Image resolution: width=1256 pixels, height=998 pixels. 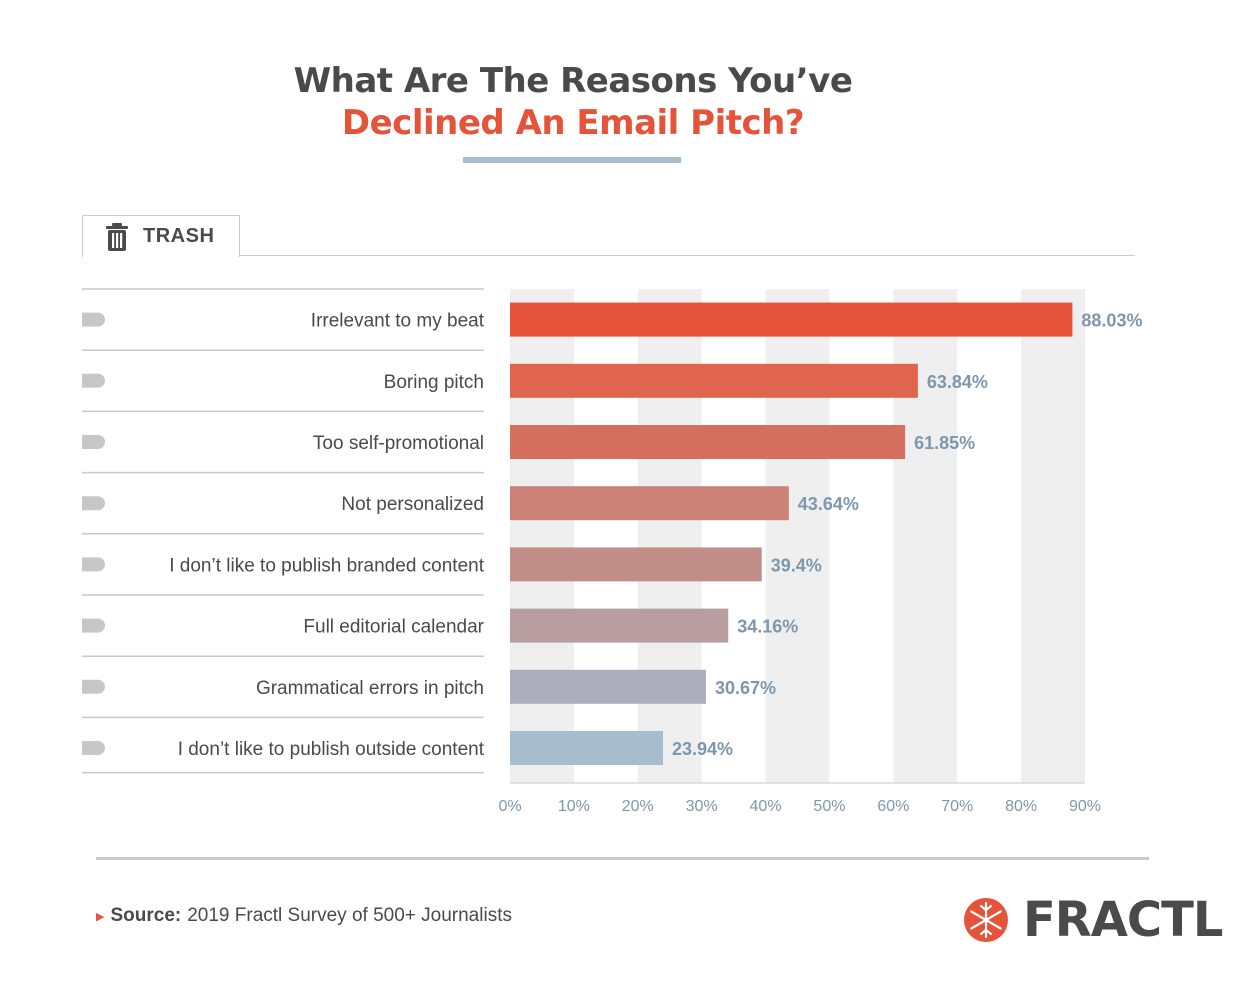 What do you see at coordinates (1085, 806) in the screenshot?
I see `x-tick-label: 90%` at bounding box center [1085, 806].